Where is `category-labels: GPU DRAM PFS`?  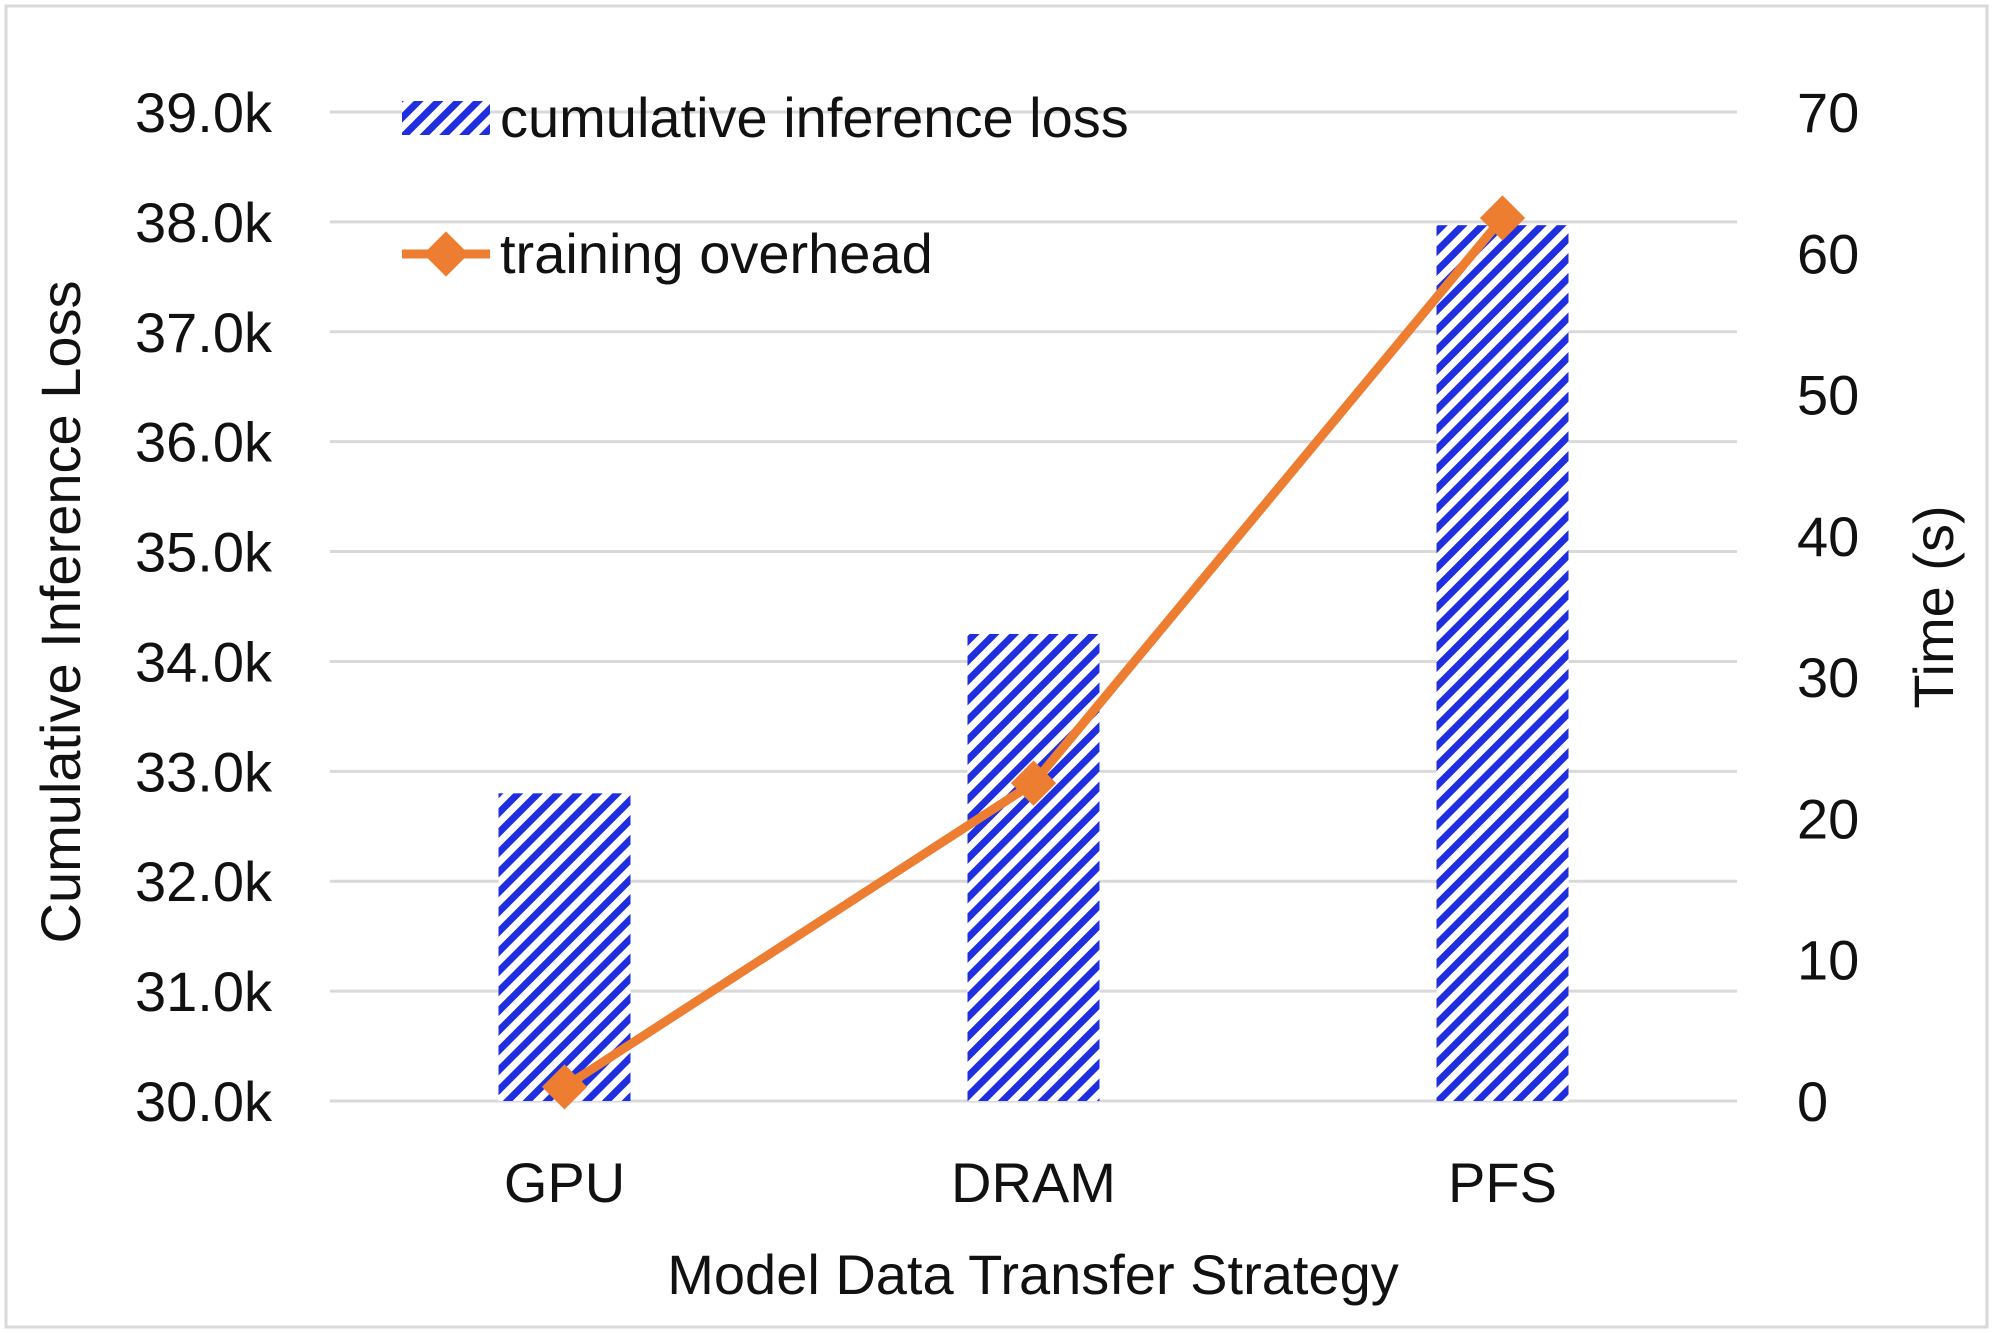
category-labels: GPU DRAM PFS is located at coordinates (1030, 1182).